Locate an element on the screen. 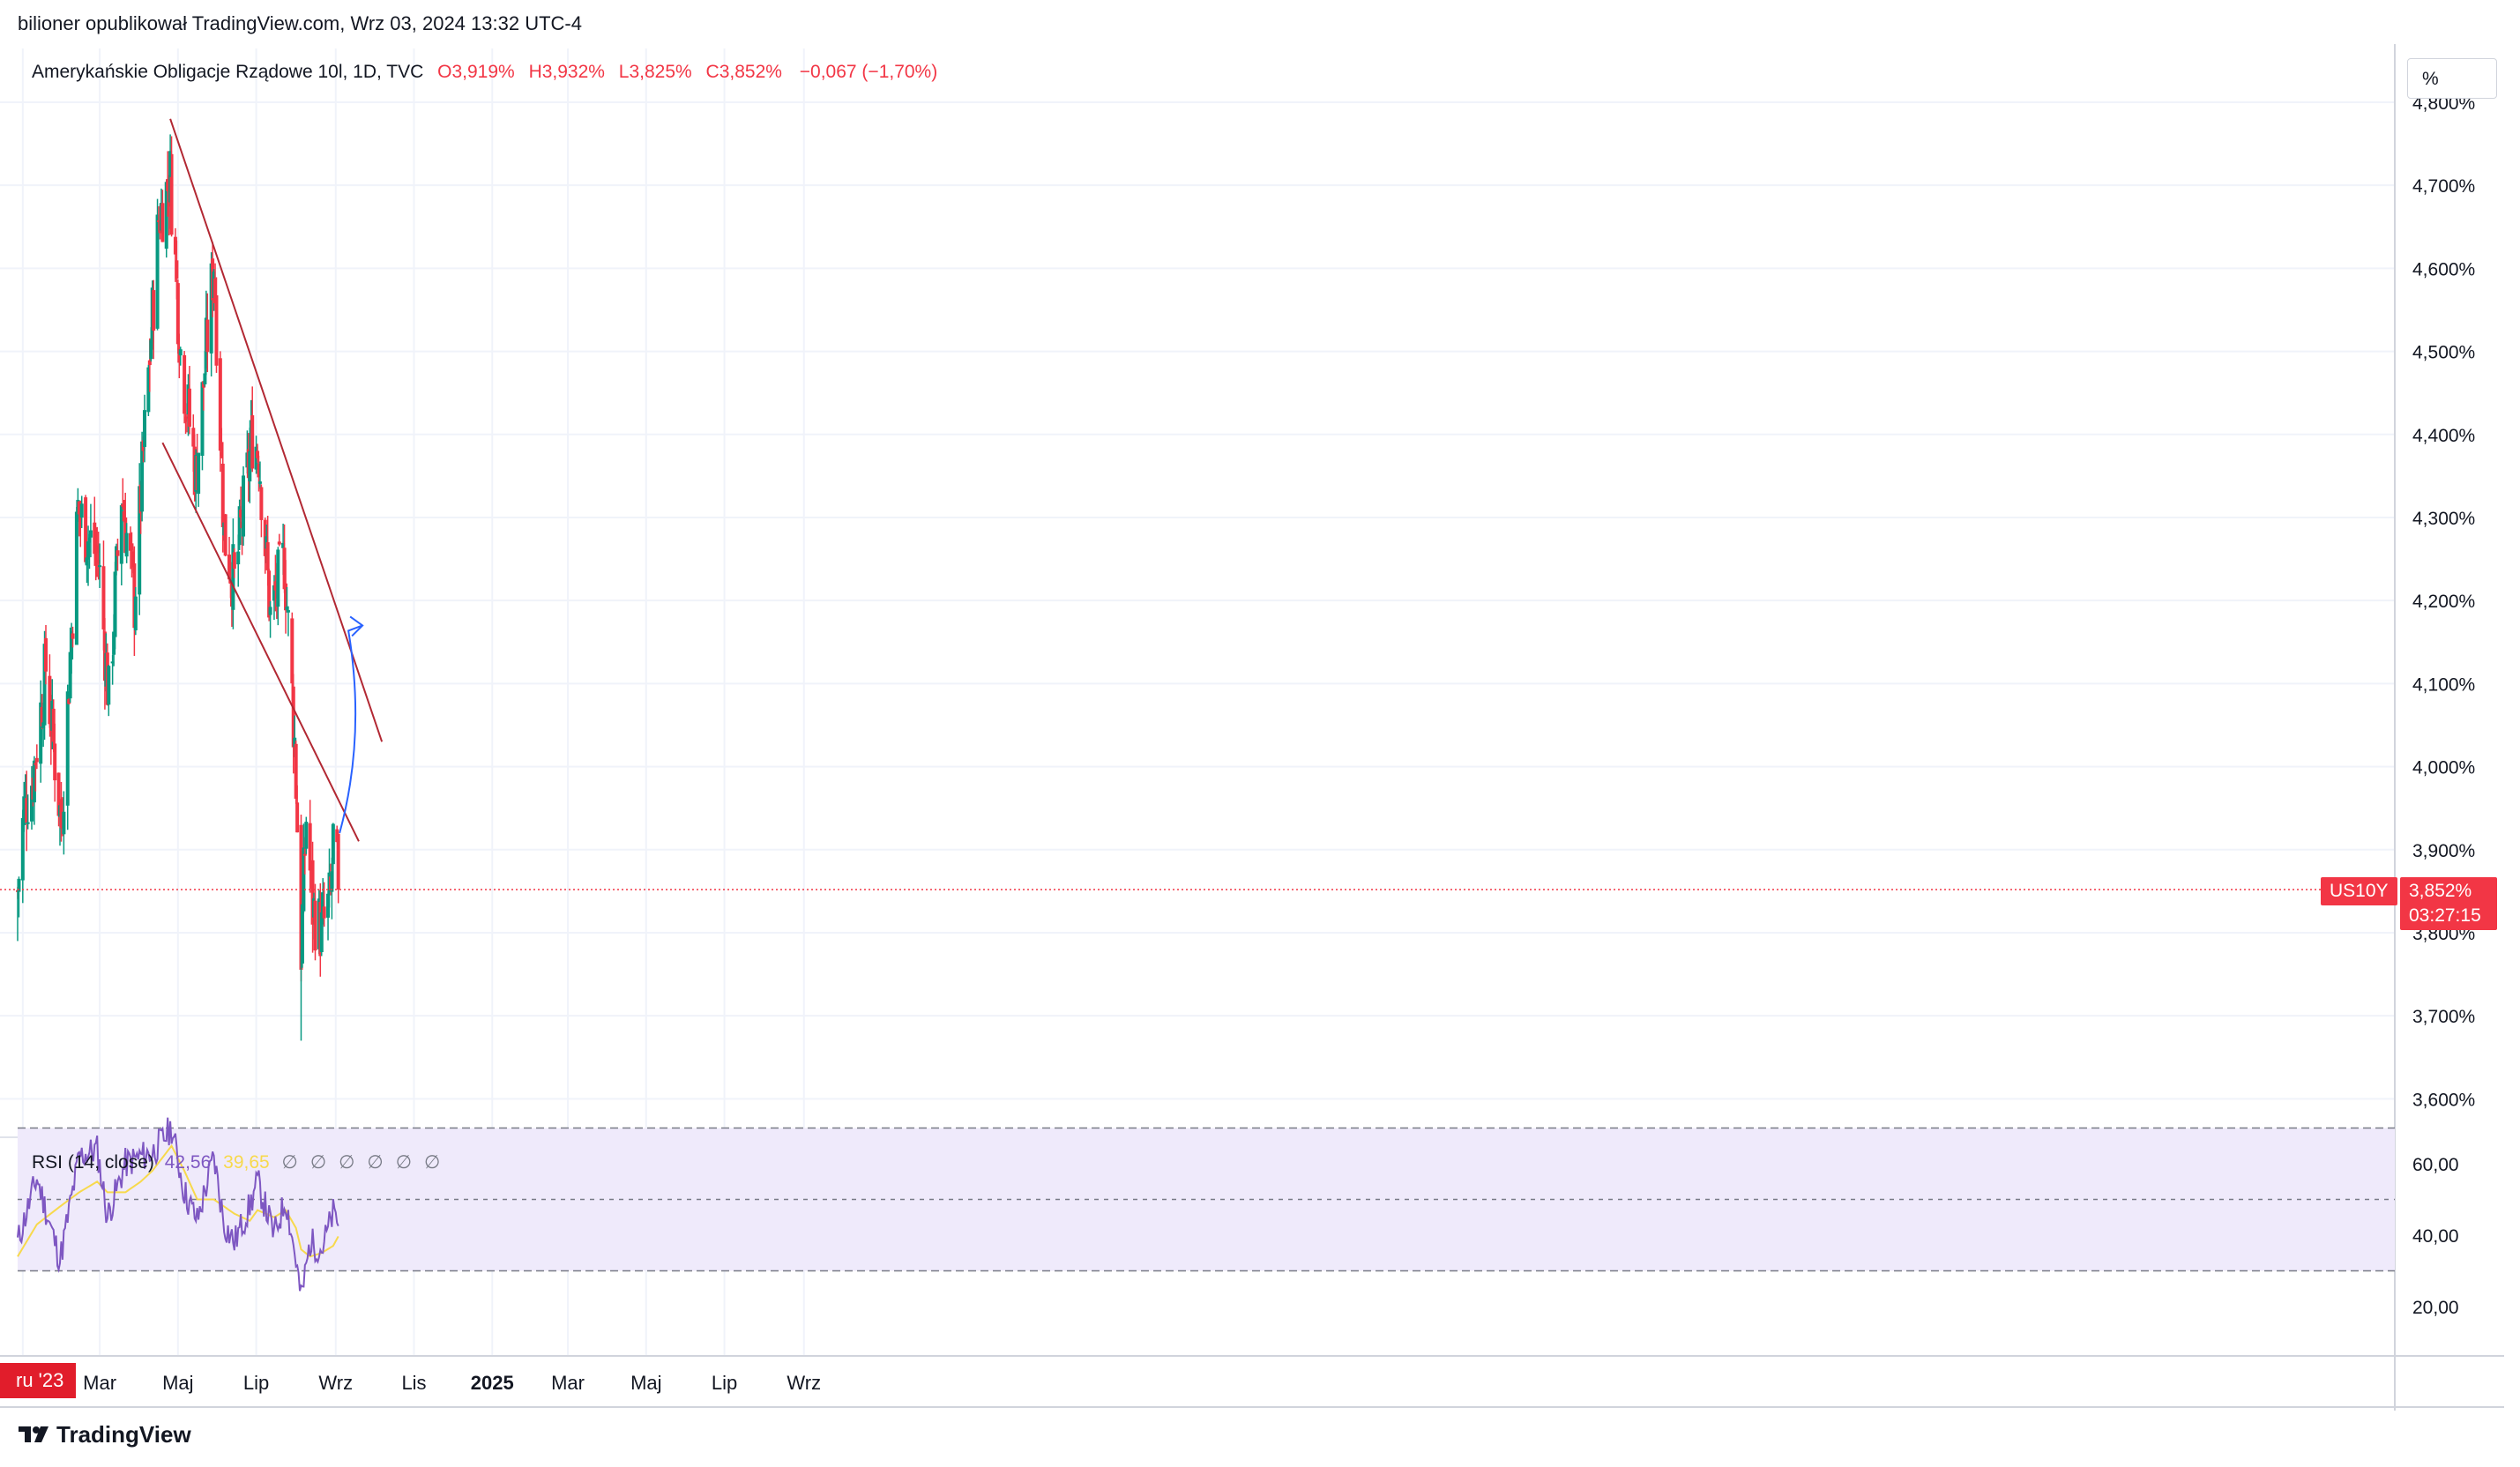 This screenshot has width=2520, height=1467. drawings-layer is located at coordinates (272, 480).